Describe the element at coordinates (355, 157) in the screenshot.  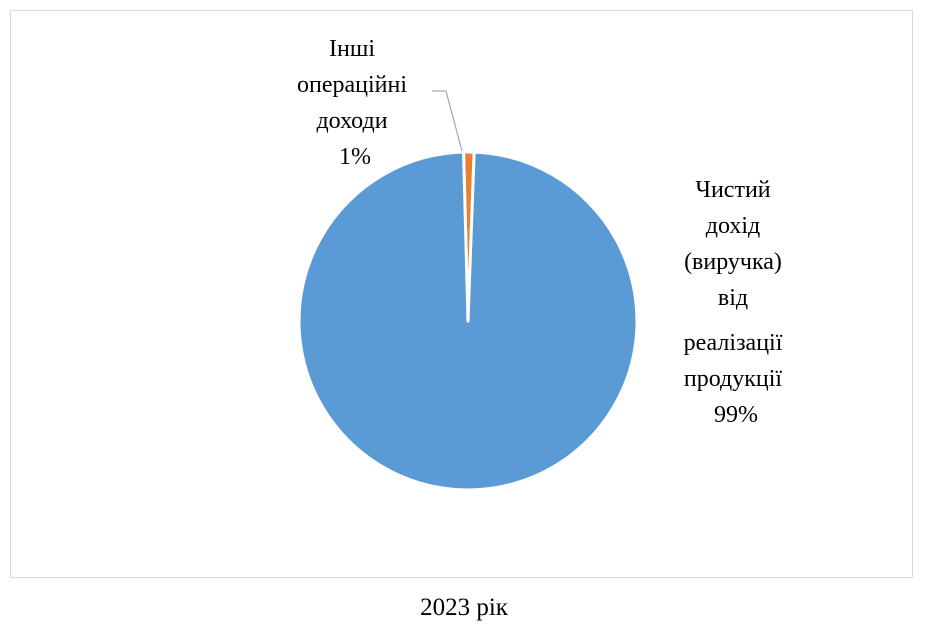
I see `percent-label: 1%` at that location.